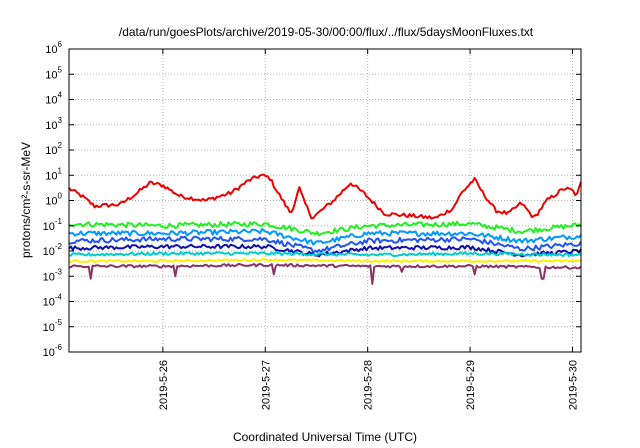 Image resolution: width=640 pixels, height=448 pixels. What do you see at coordinates (26, 200) in the screenshot?
I see `y-axis-title: protons/cm²-s-sr-MeV` at bounding box center [26, 200].